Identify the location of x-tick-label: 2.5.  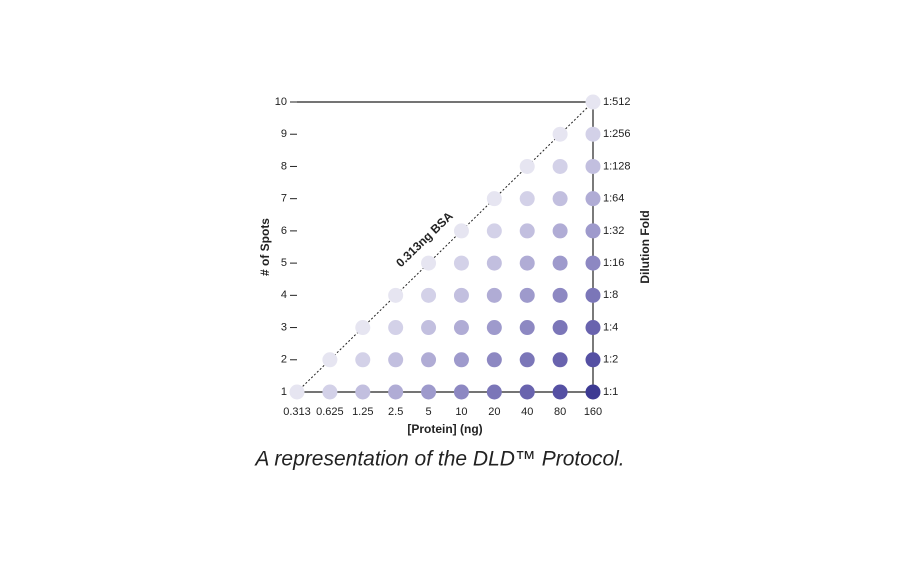
(395, 412).